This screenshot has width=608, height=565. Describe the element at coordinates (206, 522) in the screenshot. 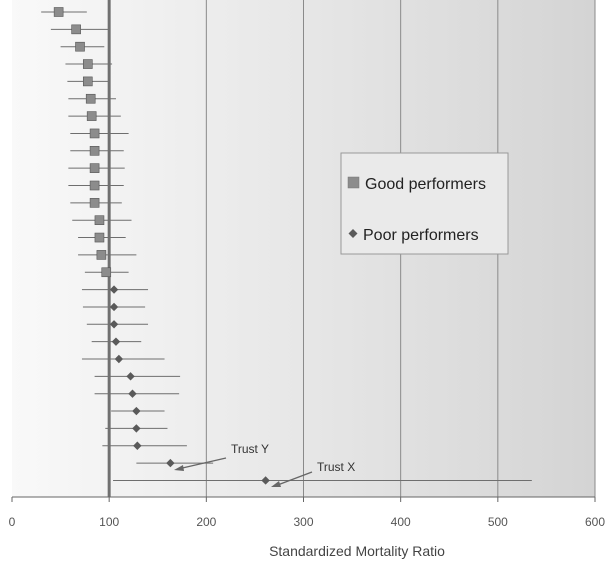

I see `x-tick-label-200: 200` at that location.